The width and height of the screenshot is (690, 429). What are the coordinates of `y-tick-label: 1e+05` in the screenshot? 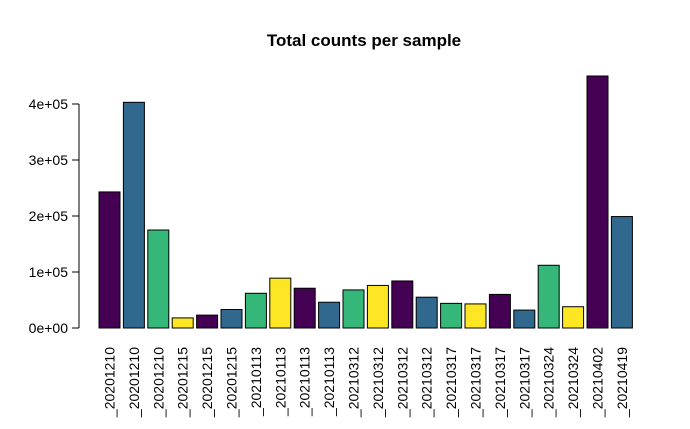 It's located at (49, 272).